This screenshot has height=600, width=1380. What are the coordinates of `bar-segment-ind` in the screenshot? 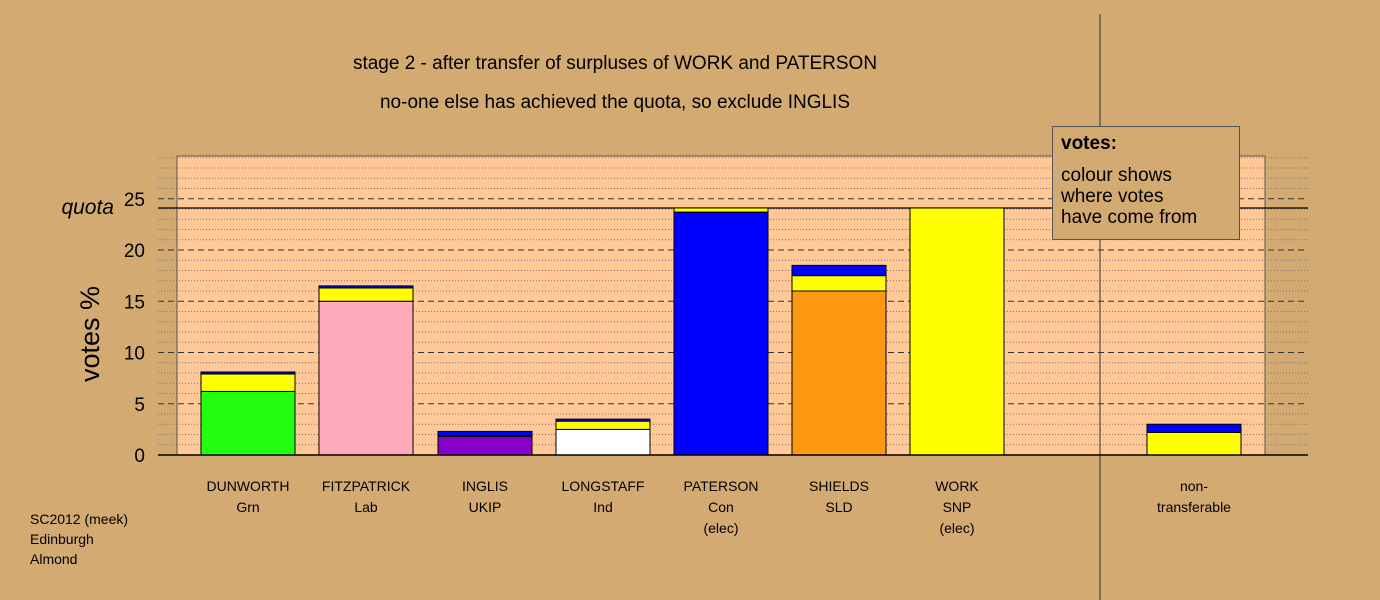 It's located at (603, 442).